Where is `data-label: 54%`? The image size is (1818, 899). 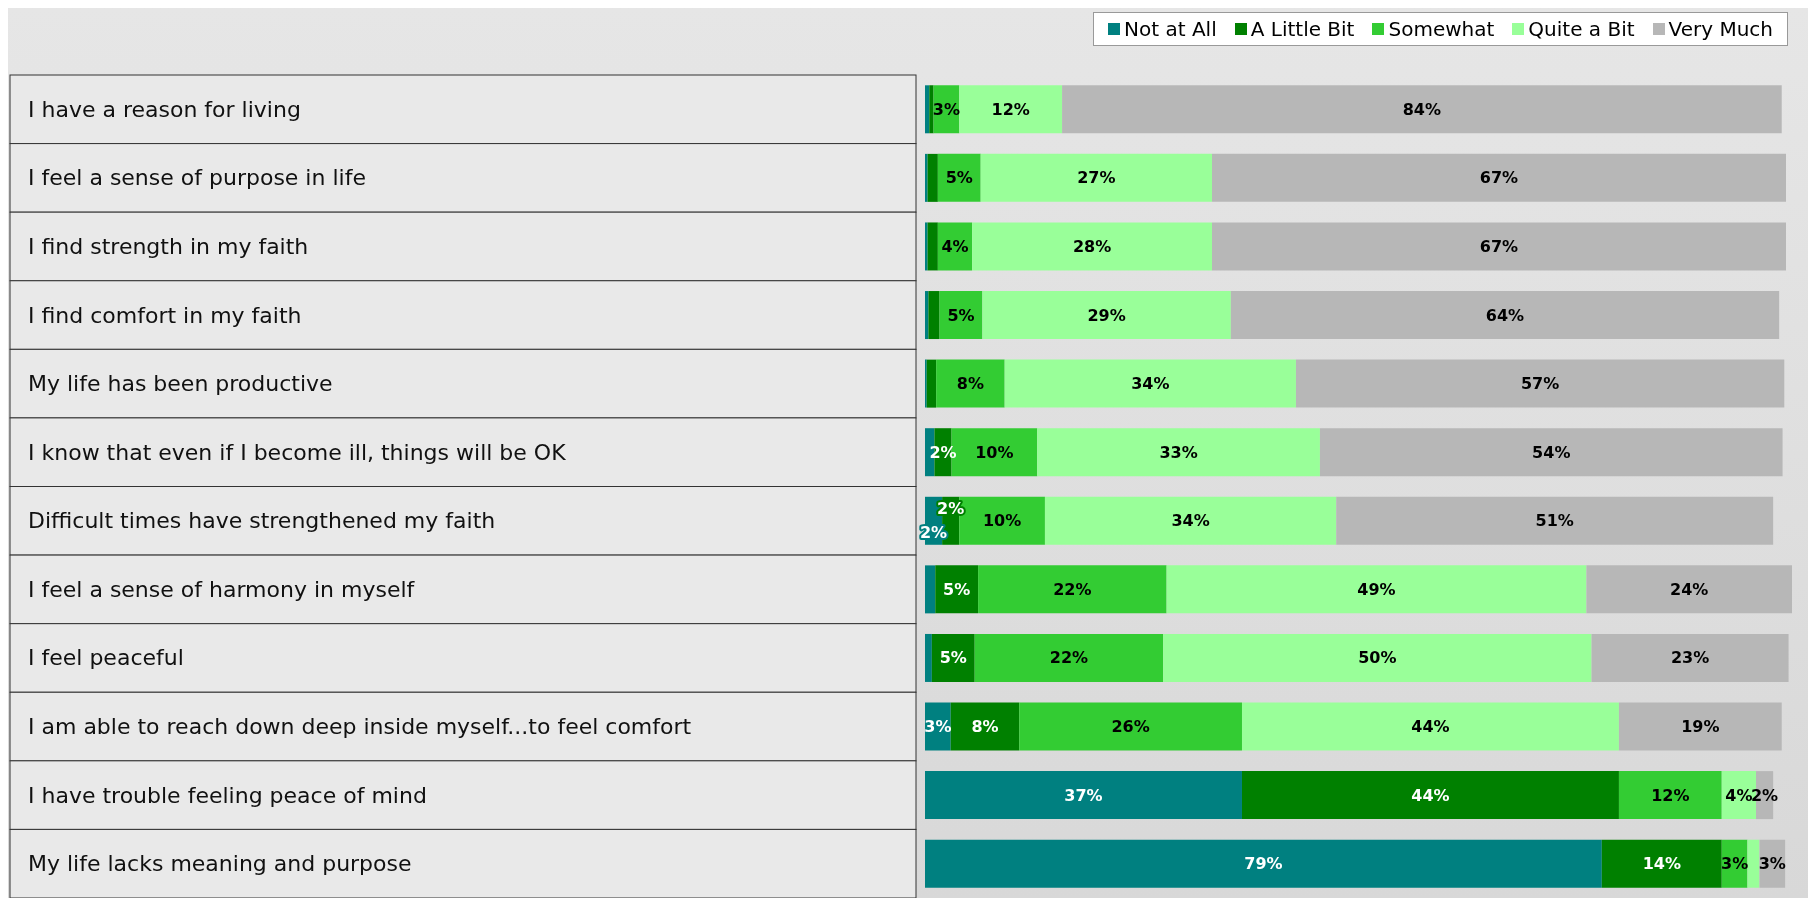 data-label: 54% is located at coordinates (1551, 452).